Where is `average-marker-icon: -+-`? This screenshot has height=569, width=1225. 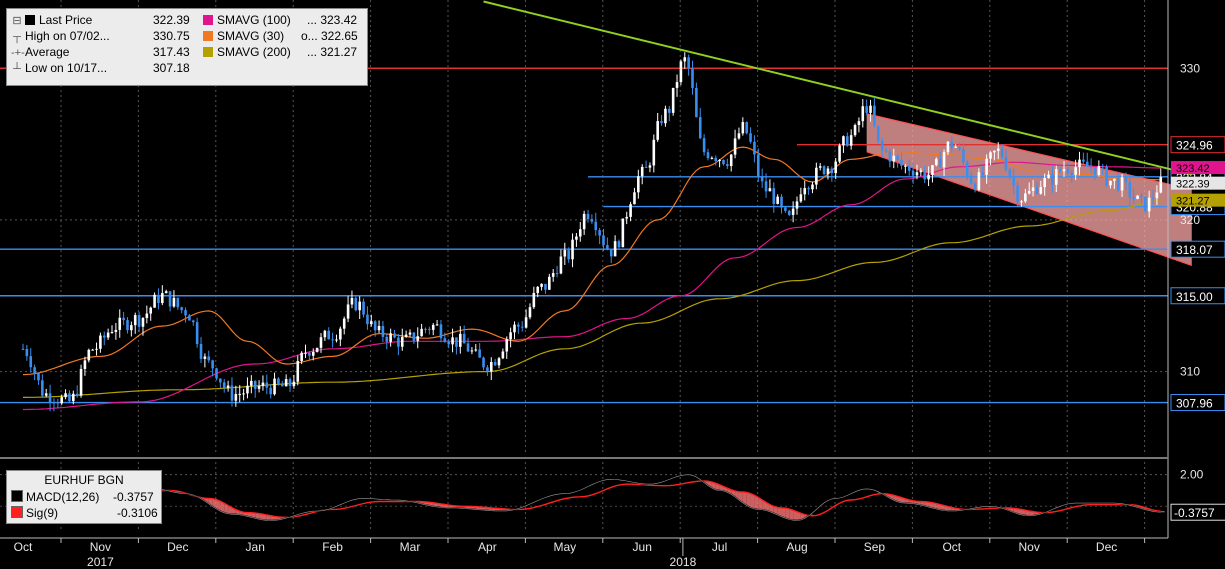
average-marker-icon: -+- is located at coordinates (18, 53).